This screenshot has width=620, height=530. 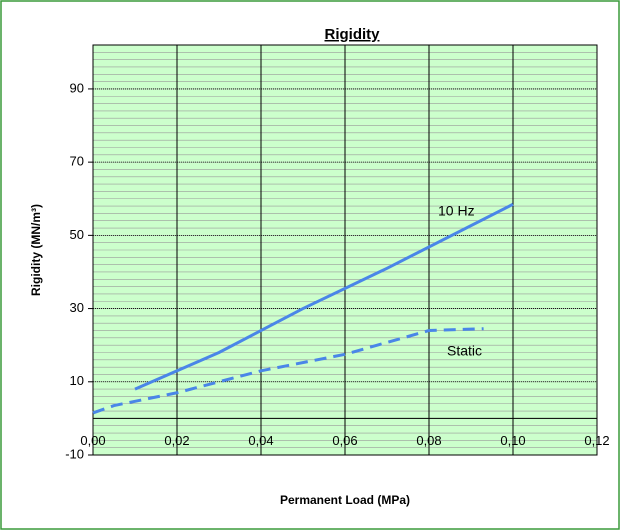 What do you see at coordinates (345, 500) in the screenshot?
I see `x-axis-label: Permanent Load (MPa)` at bounding box center [345, 500].